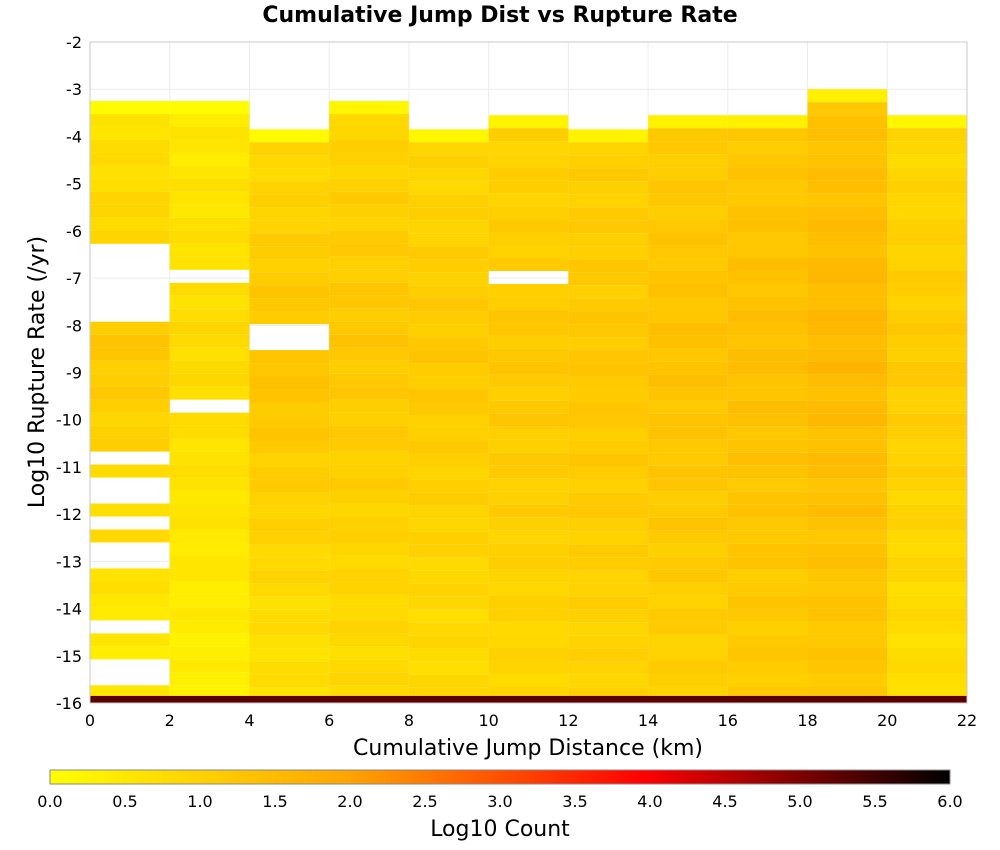 This screenshot has width=1000, height=850. Describe the element at coordinates (531, 720) in the screenshot. I see `x-axis-ticks: 0 2 4 6 8 10 12 14 16 18 20 22` at that location.